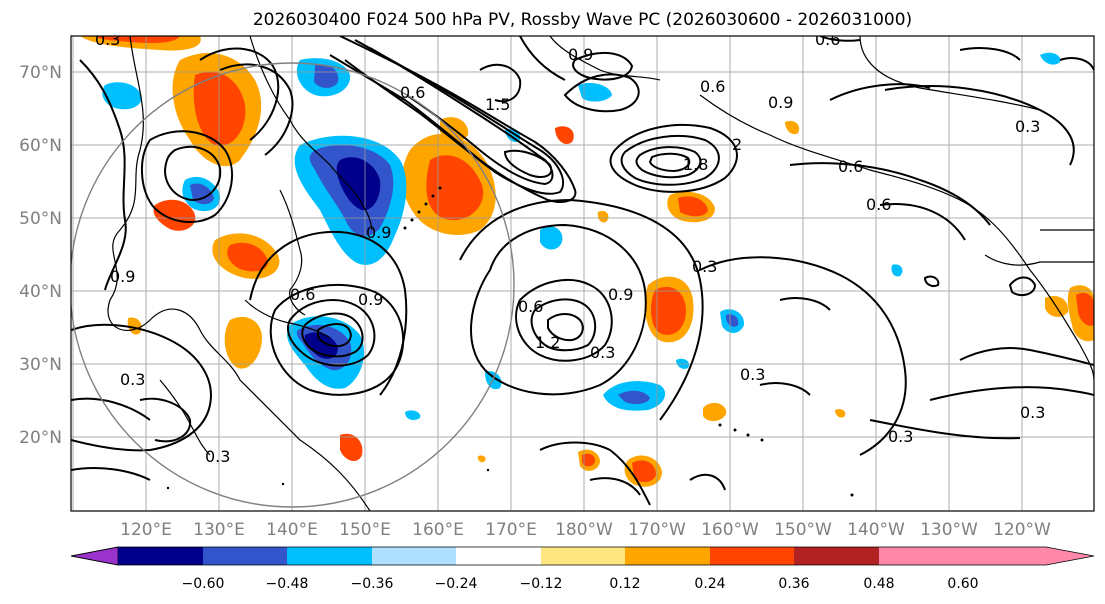  I want to click on colorbar-tick-label: −0.12, so click(541, 584).